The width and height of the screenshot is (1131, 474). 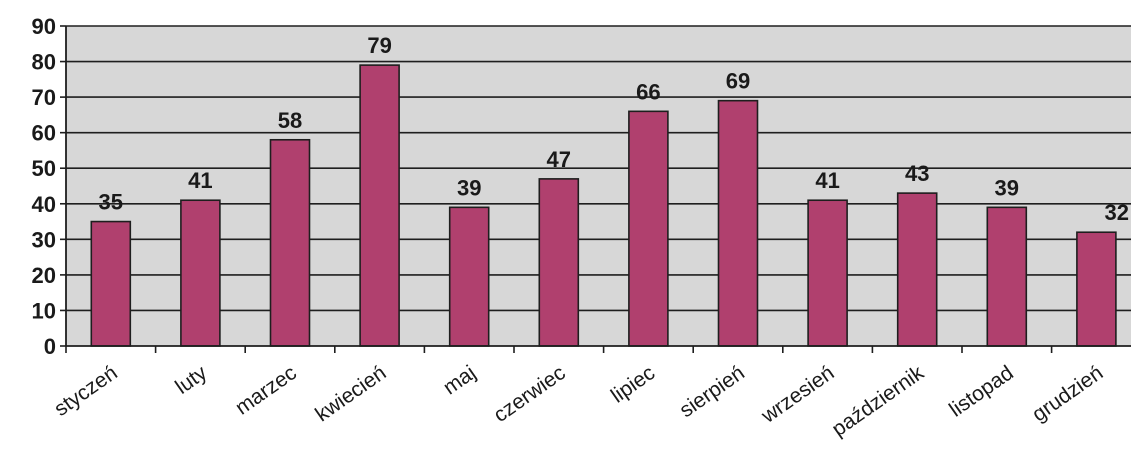 I want to click on category-label: grudzień, so click(x=1067, y=393).